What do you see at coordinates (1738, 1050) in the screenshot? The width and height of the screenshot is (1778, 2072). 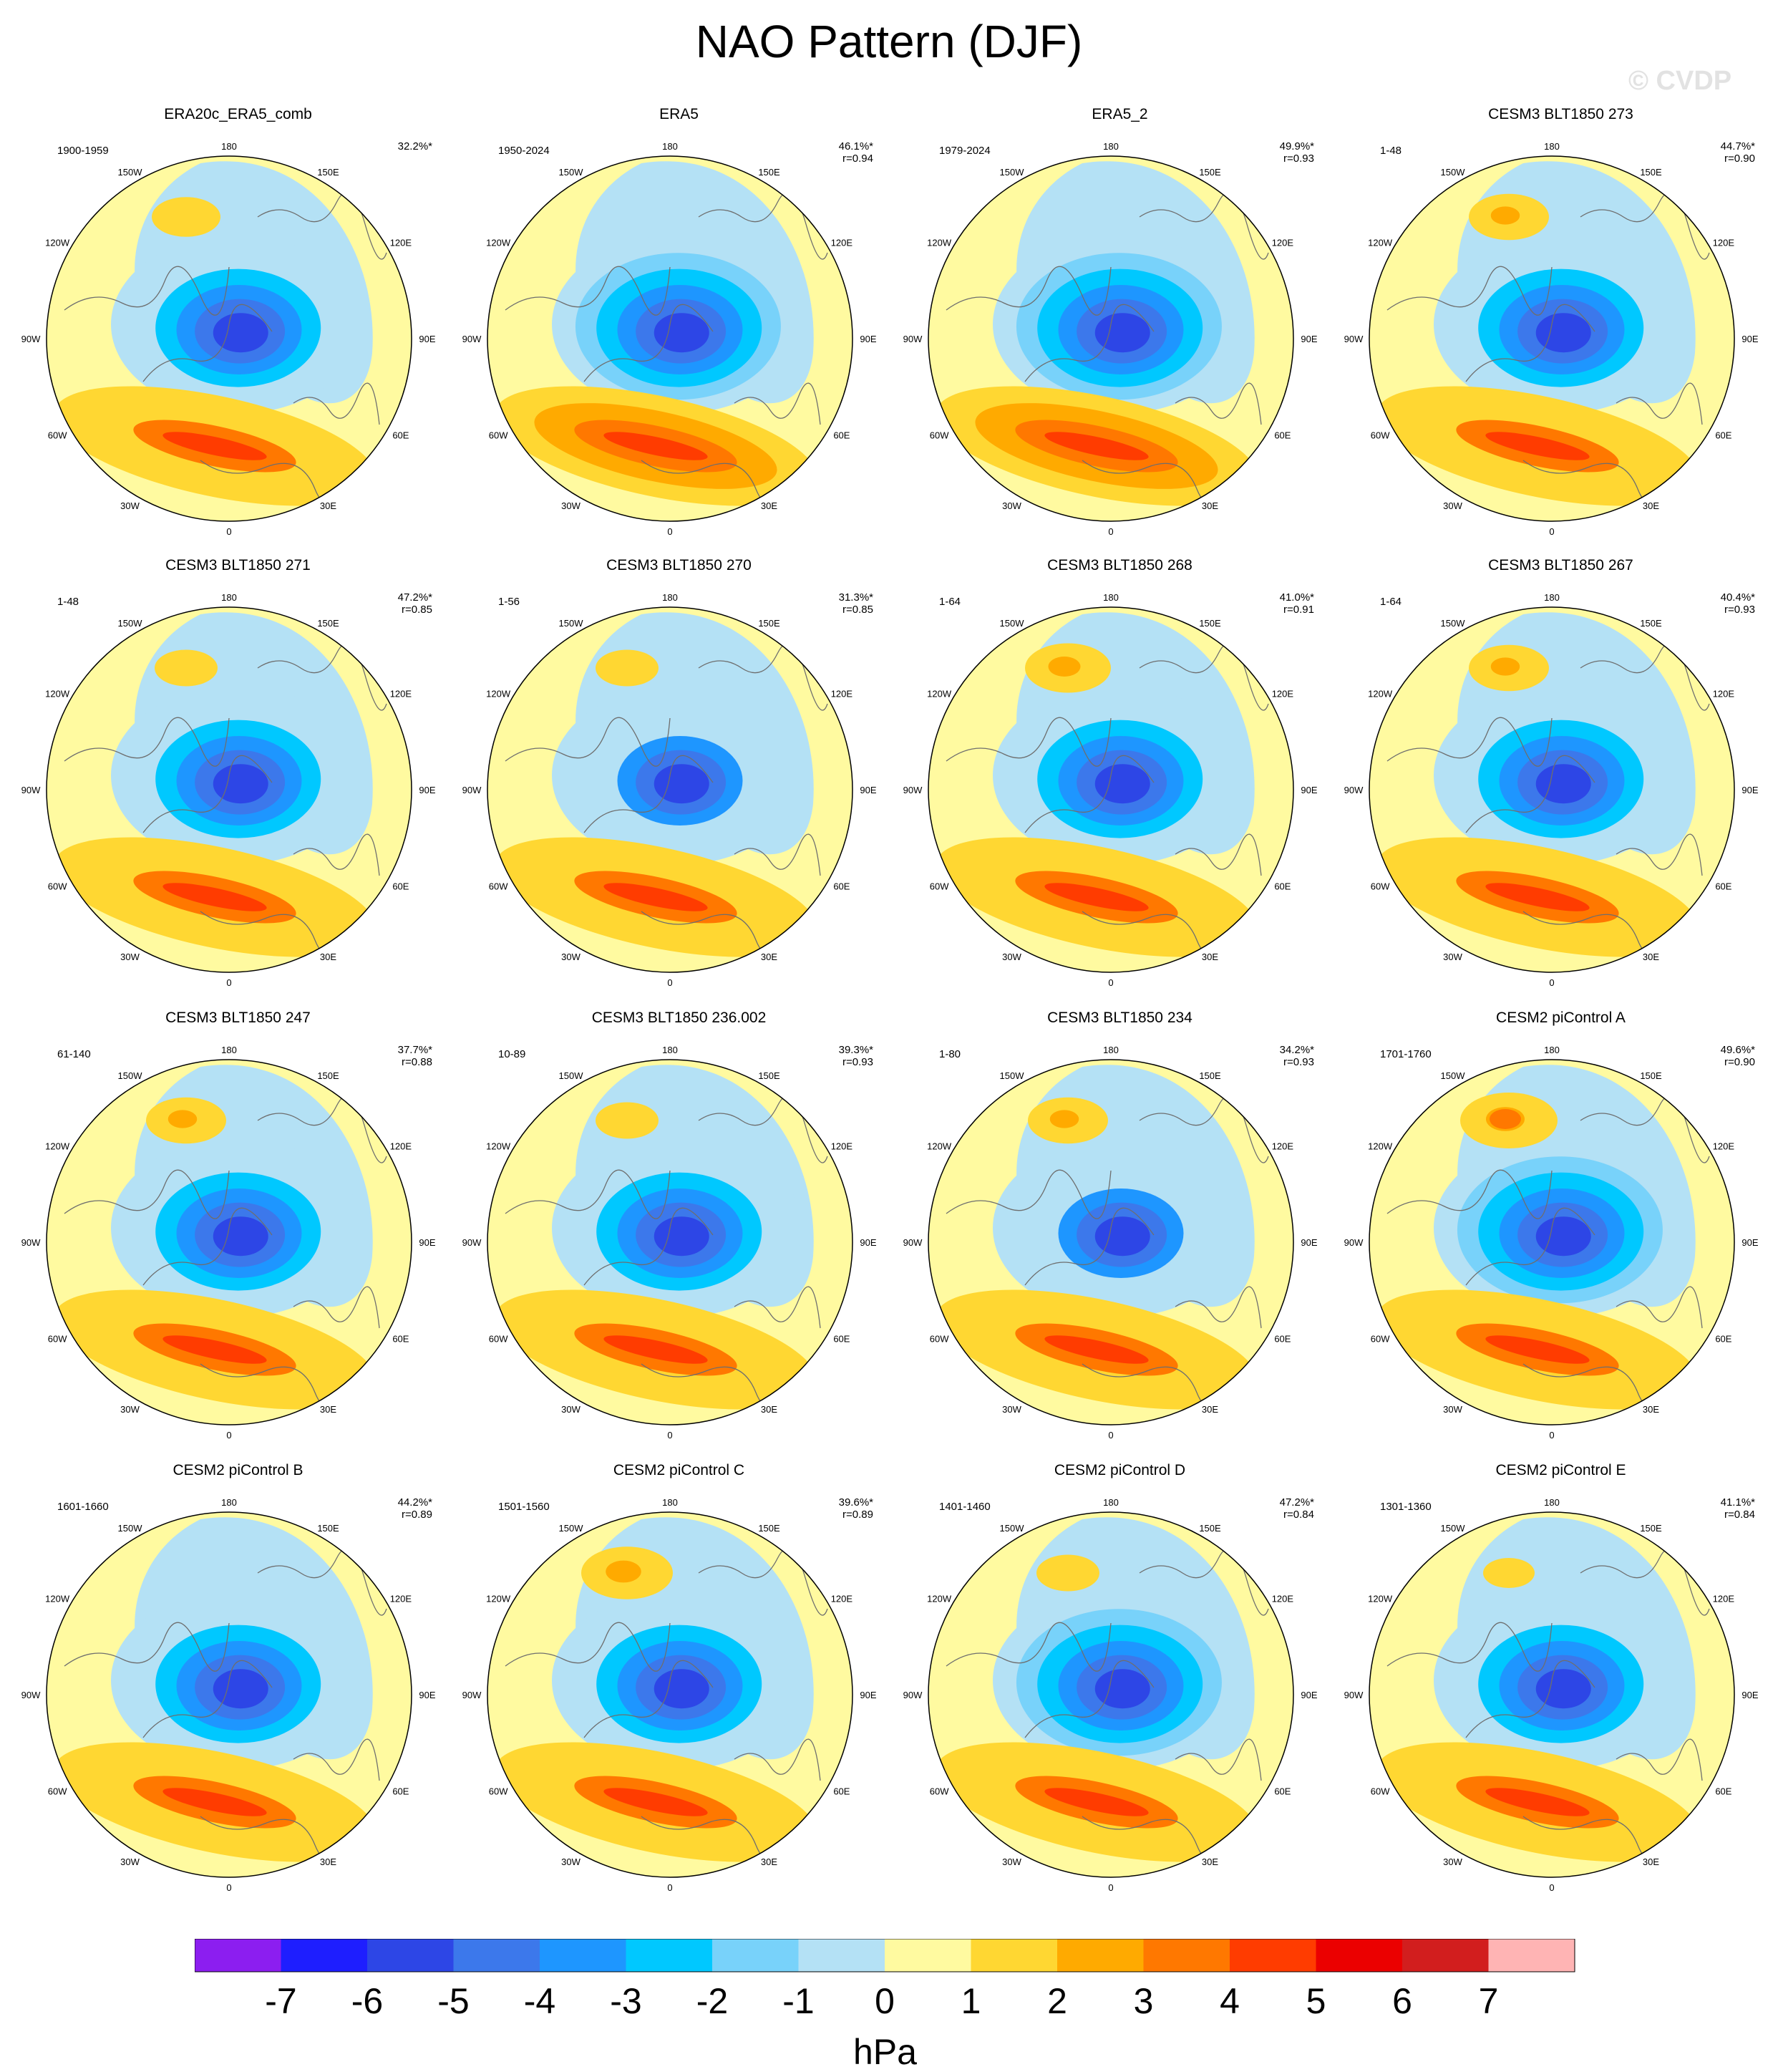 I see `explained-variance: 49.6%*` at bounding box center [1738, 1050].